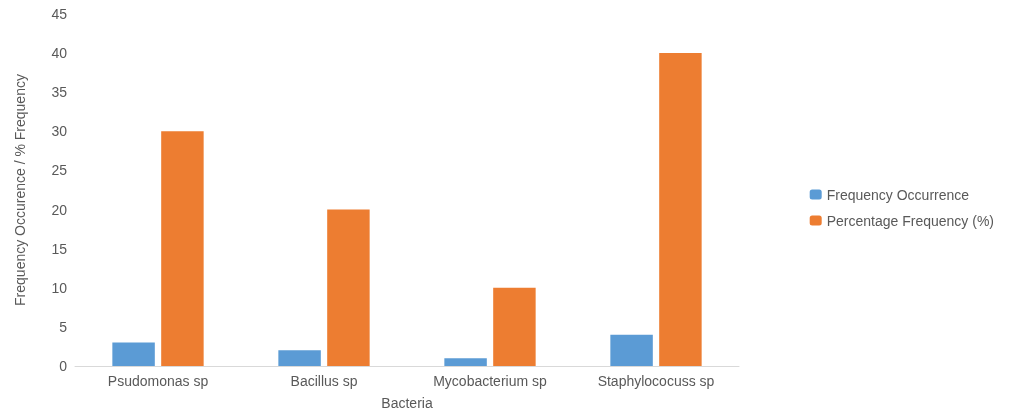  Describe the element at coordinates (59, 209) in the screenshot. I see `y-tick-label: 20` at that location.